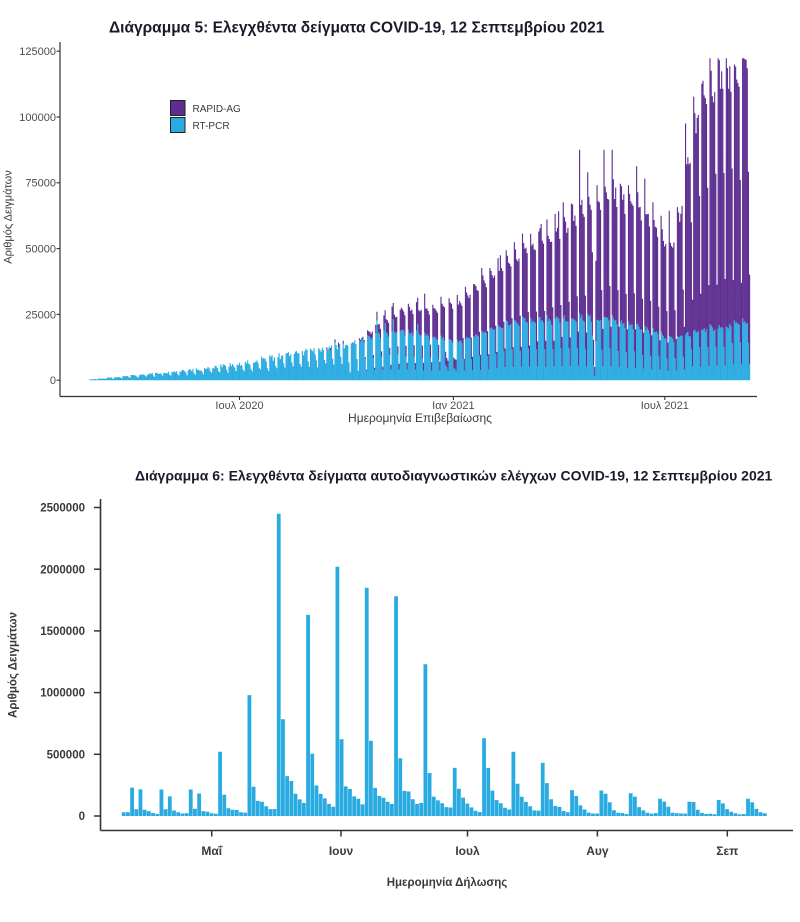 The width and height of the screenshot is (800, 922). What do you see at coordinates (211, 126) in the screenshot?
I see `svg-text: RT-PCR` at bounding box center [211, 126].